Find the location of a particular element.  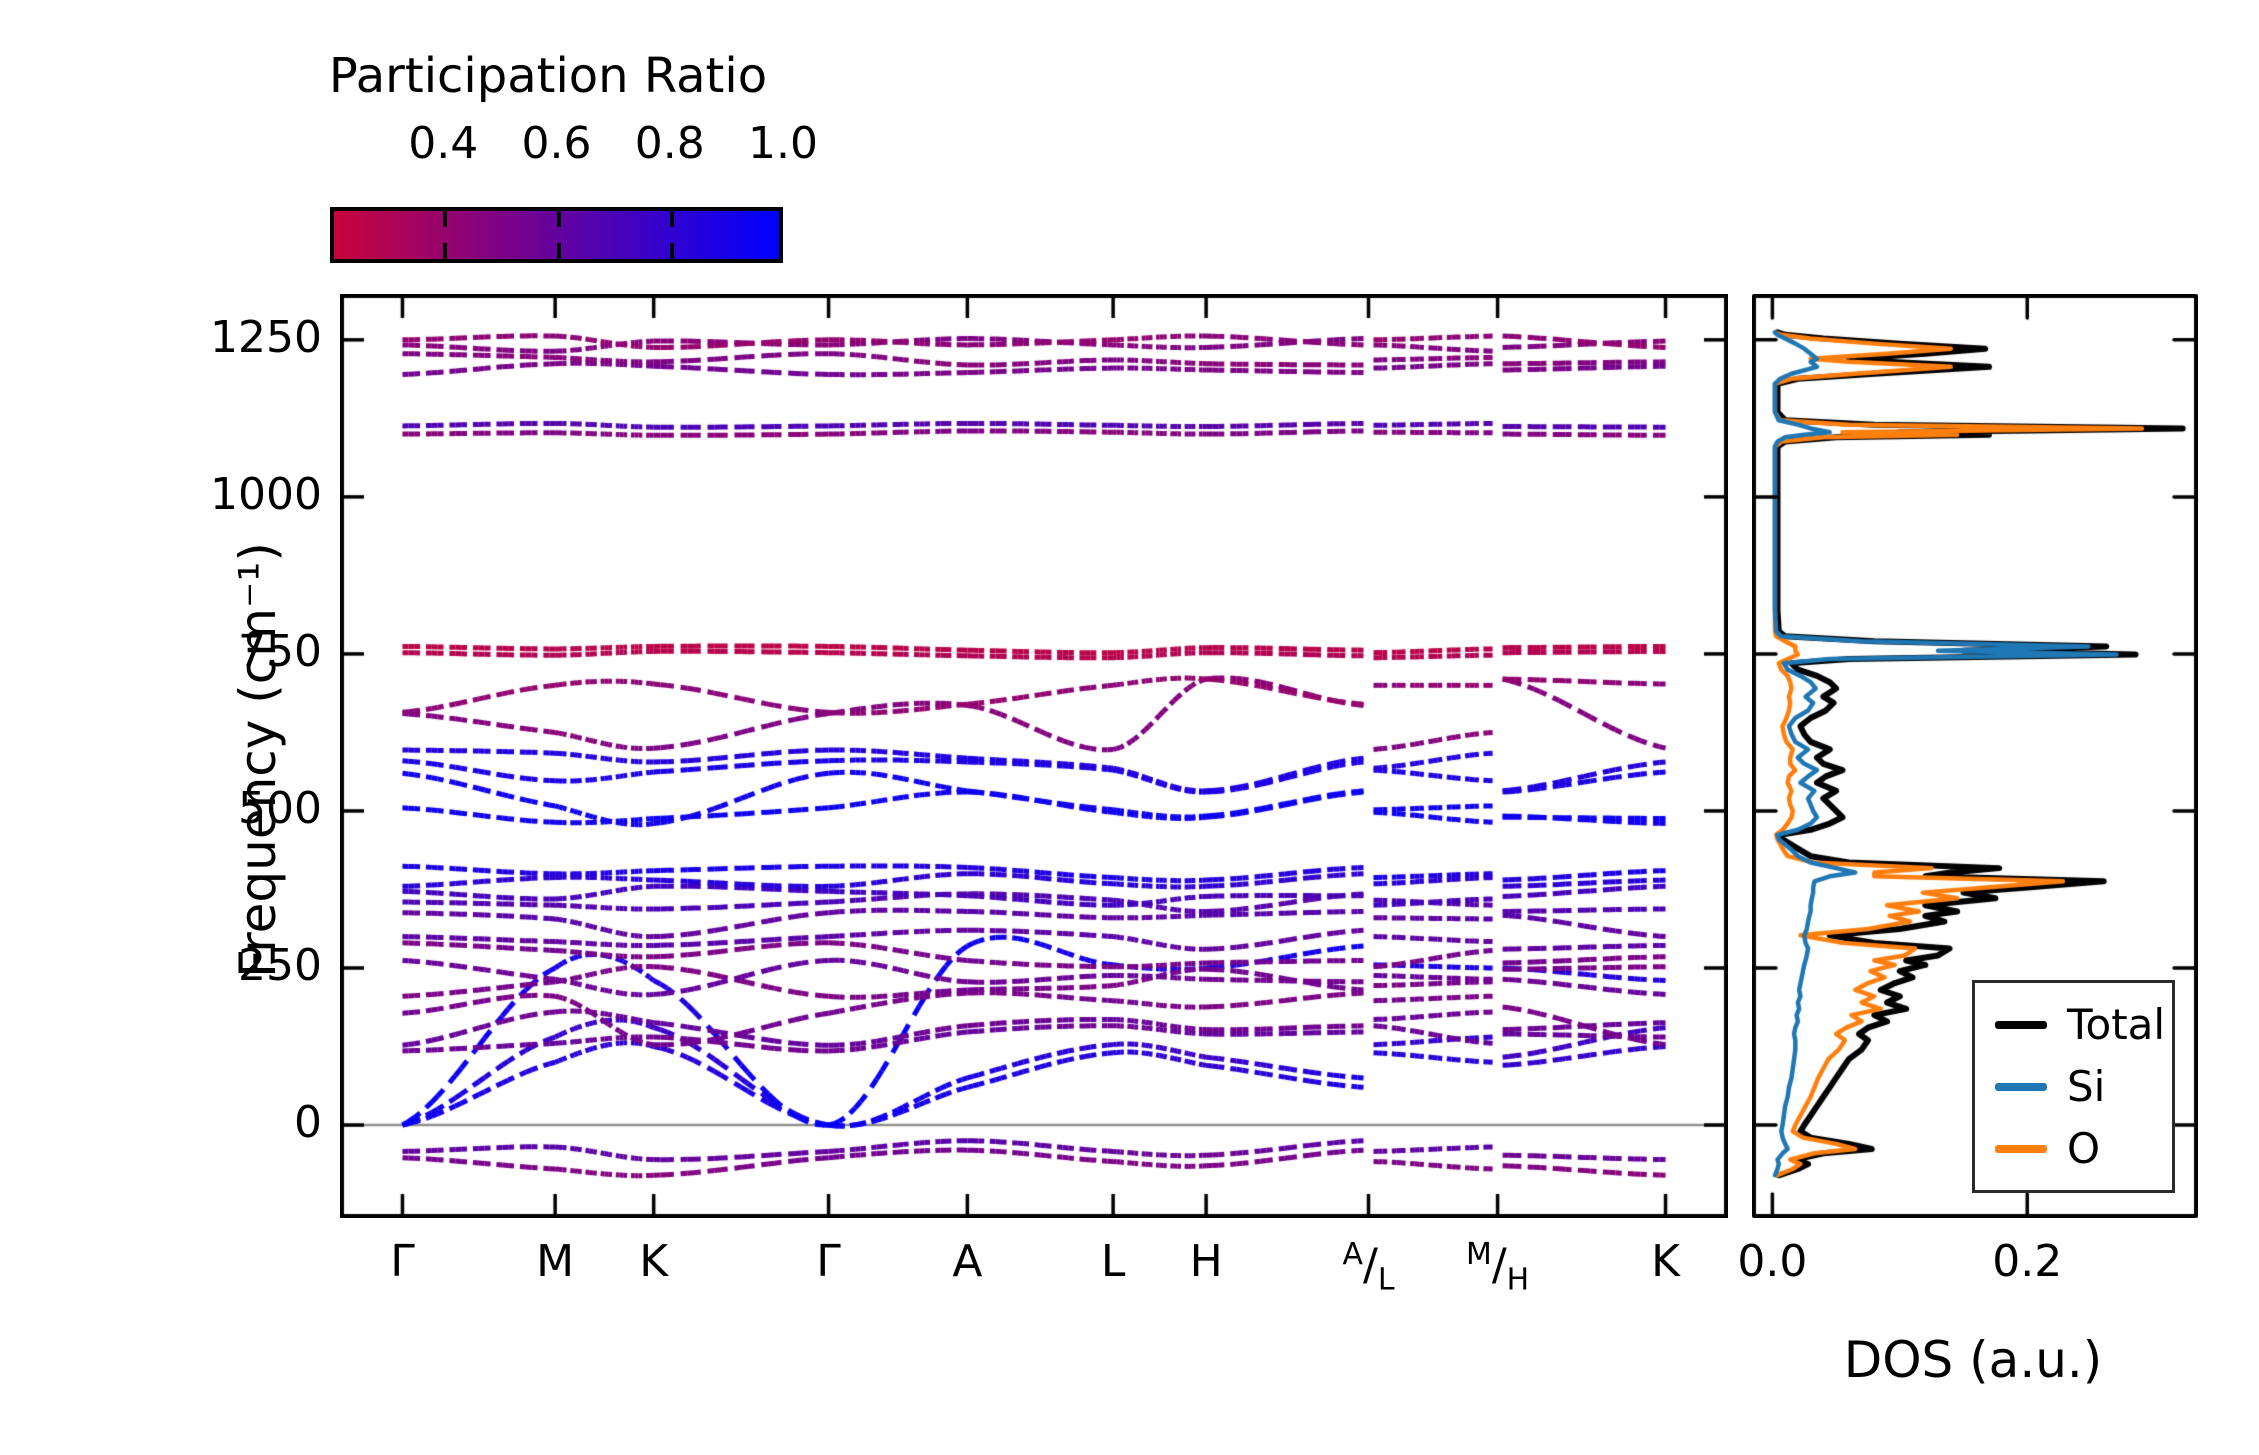

kpoint-tick-label: M/H is located at coordinates (1498, 1267).